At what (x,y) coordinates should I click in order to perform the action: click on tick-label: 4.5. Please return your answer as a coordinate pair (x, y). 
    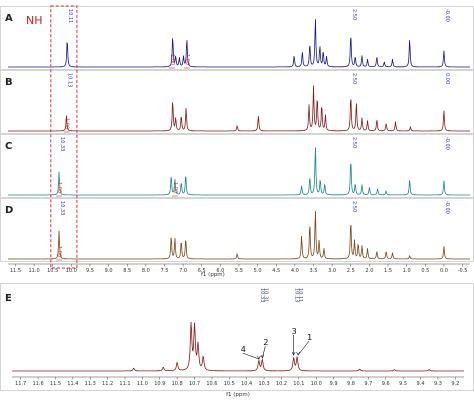
    Looking at the image, I should click on (276, 271).